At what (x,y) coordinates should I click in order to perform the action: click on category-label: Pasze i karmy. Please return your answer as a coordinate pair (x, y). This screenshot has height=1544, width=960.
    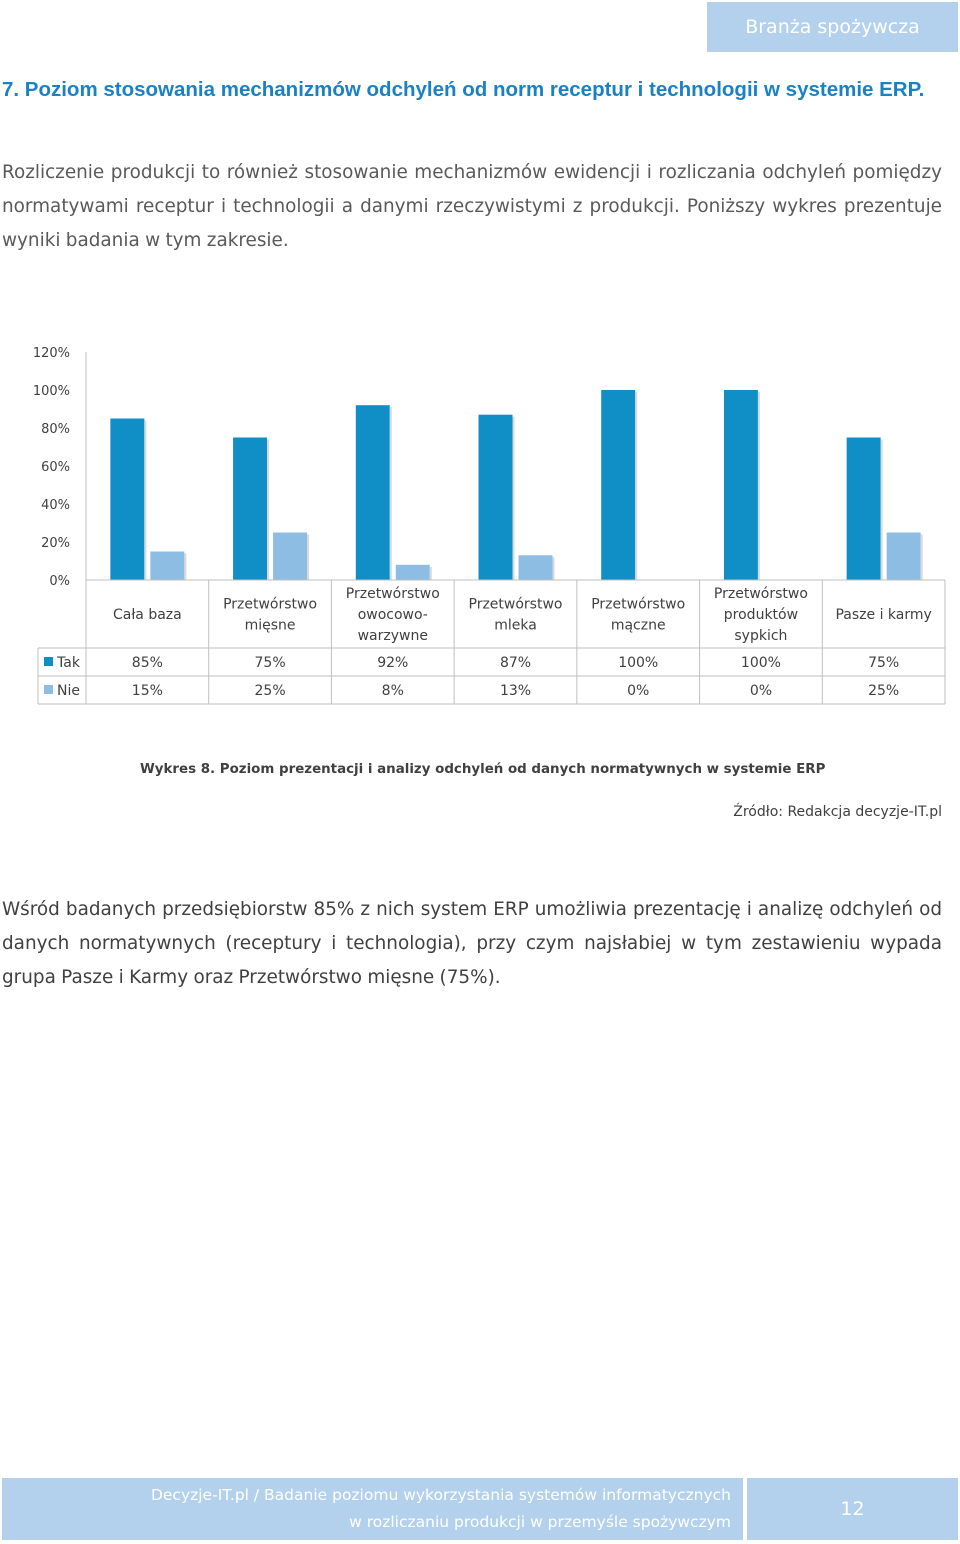
    Looking at the image, I should click on (883, 615).